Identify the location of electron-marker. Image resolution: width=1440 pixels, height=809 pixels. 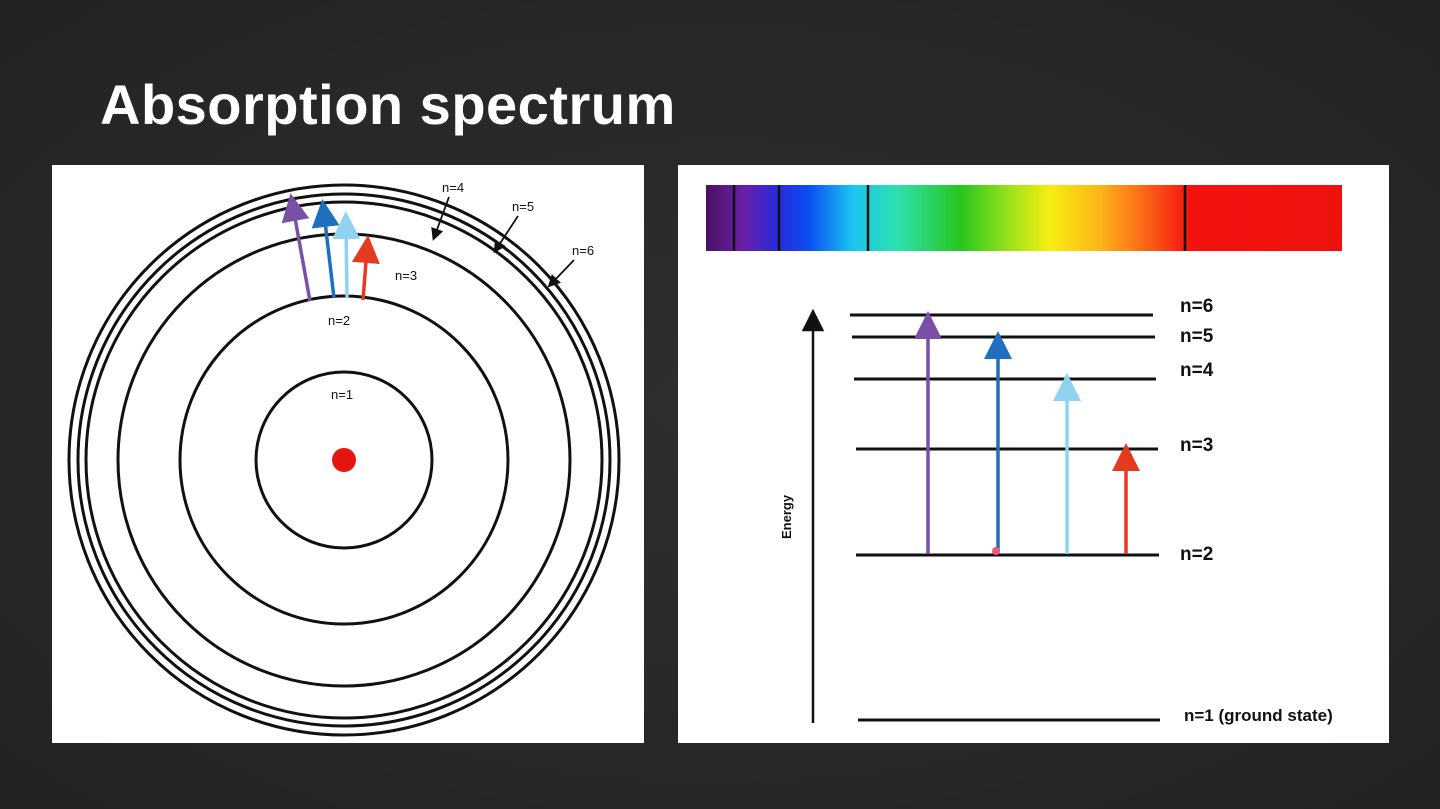
(996, 551).